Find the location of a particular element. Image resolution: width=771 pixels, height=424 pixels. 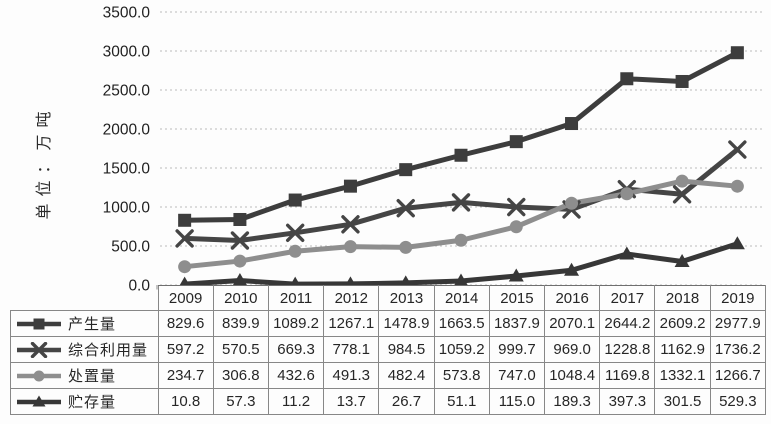

value-cell-production-2011: 1089.2 is located at coordinates (296, 323).